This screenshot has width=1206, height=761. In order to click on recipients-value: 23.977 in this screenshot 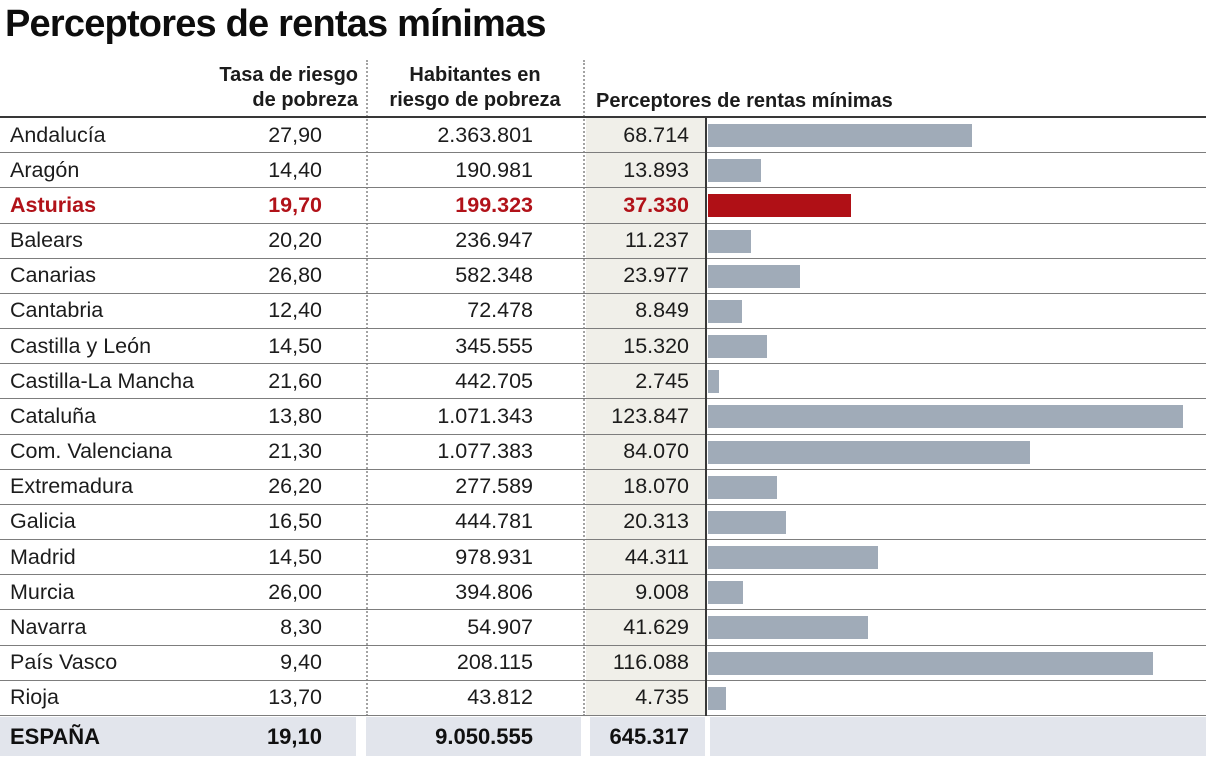, I will do `click(656, 275)`.